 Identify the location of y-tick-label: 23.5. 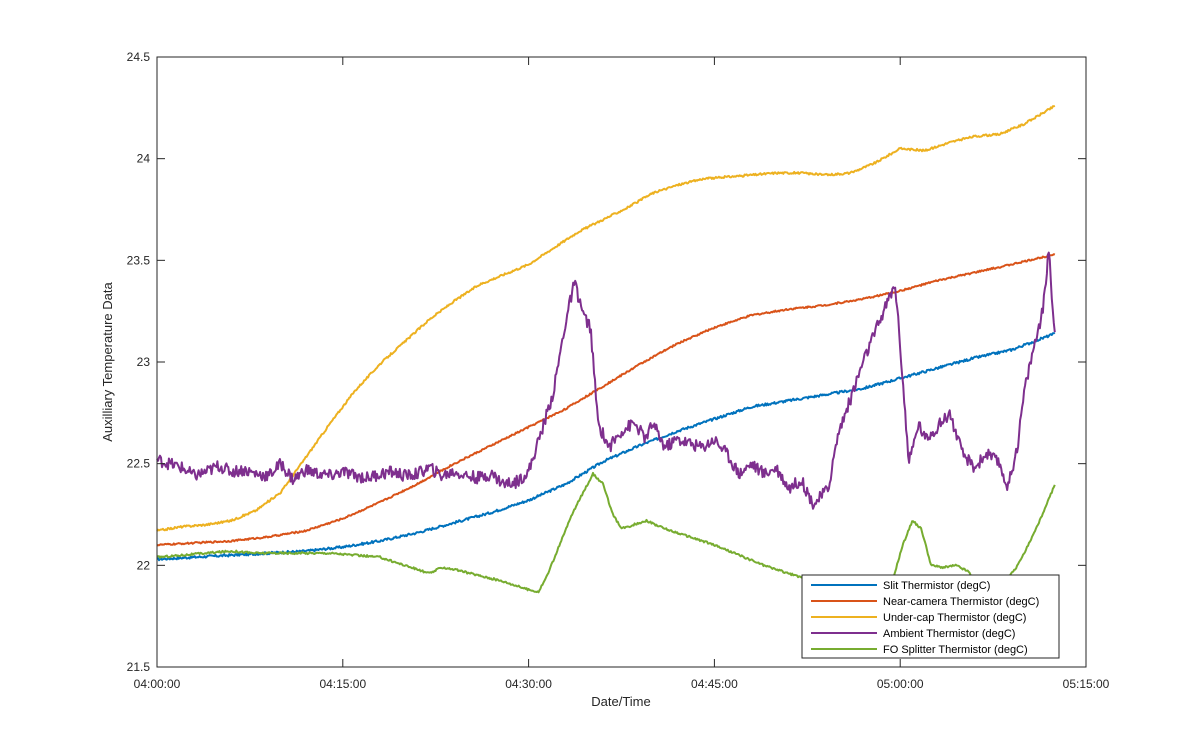
(139, 260).